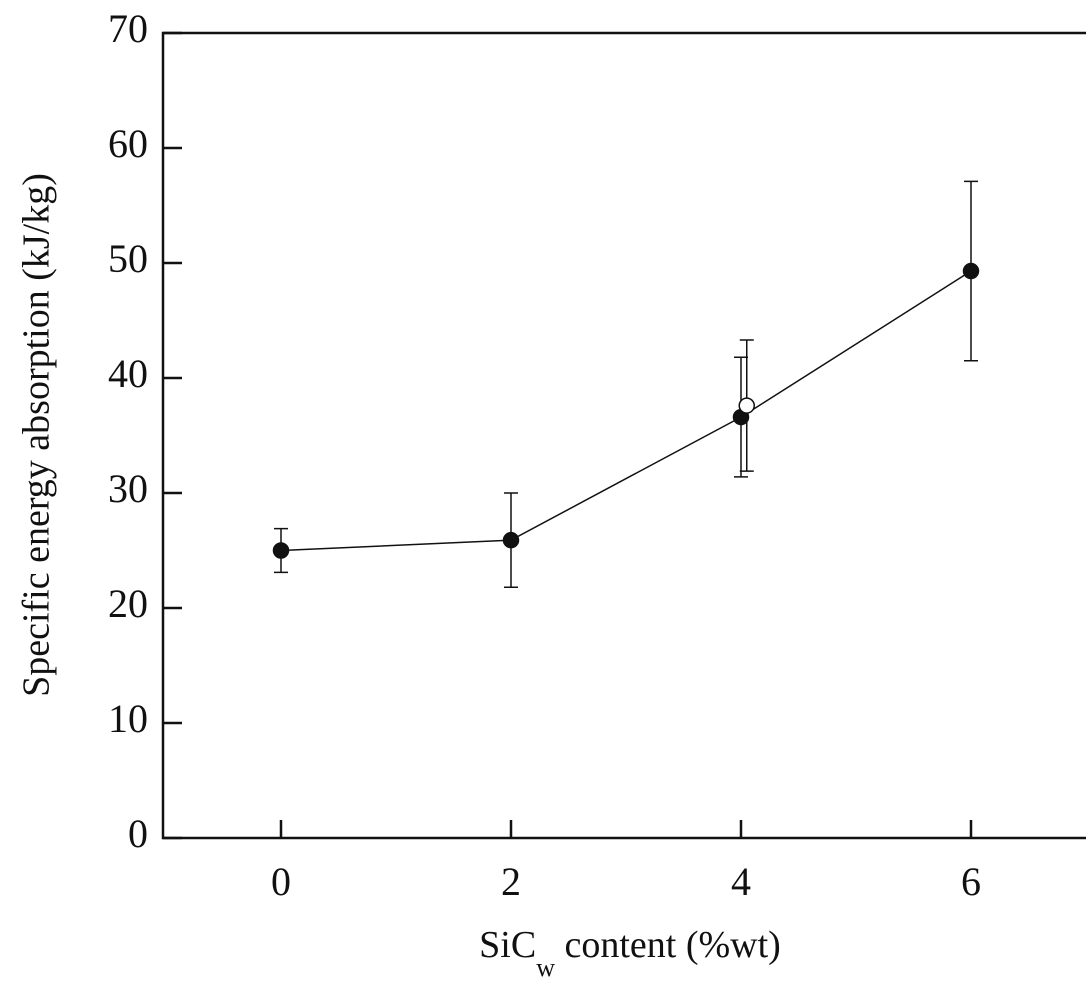 The width and height of the screenshot is (1086, 996). I want to click on x-tick-label: 6, so click(971, 881).